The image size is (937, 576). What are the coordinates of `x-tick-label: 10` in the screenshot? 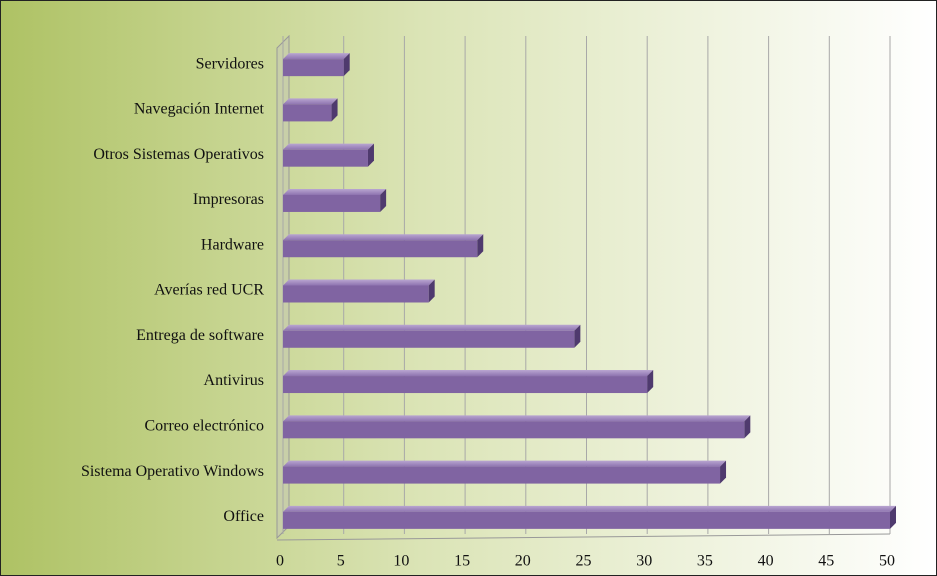 It's located at (401, 561).